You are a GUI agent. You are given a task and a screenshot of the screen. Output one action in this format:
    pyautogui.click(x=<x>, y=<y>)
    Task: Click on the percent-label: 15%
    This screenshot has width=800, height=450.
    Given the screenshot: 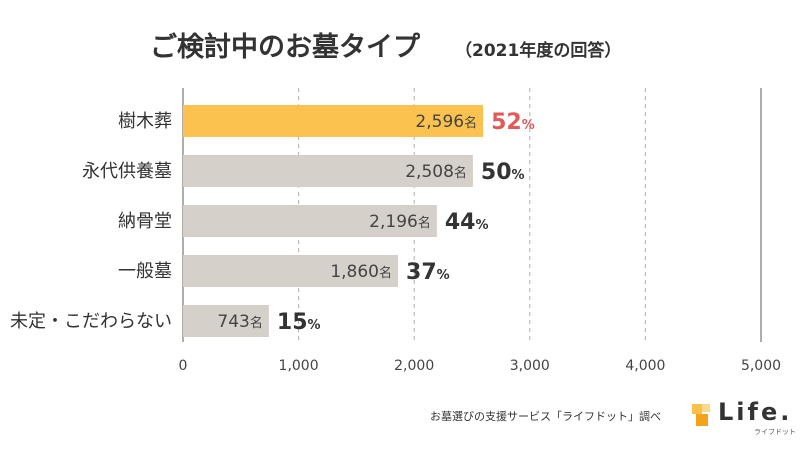 What is the action you would take?
    pyautogui.click(x=299, y=322)
    